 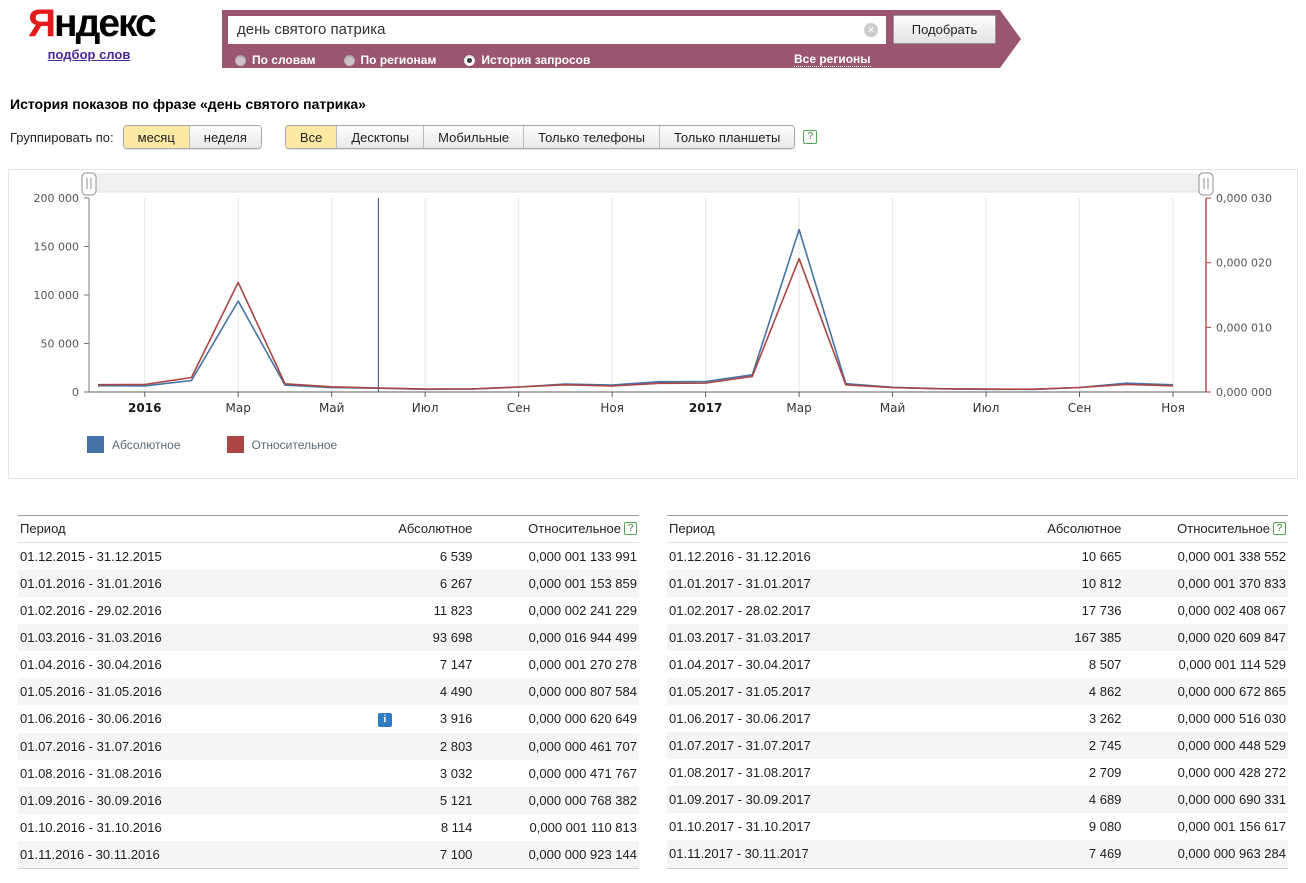 I want to click on chart-legend: Абсолютное Относительное, so click(x=212, y=444).